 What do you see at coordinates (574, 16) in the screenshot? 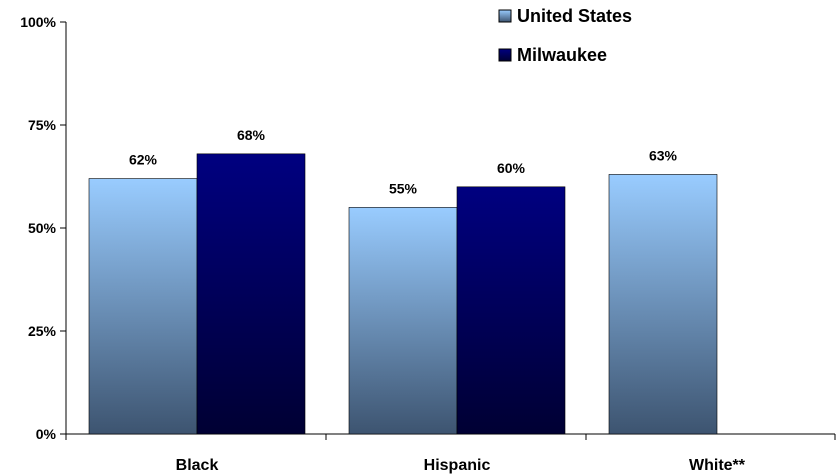
I see `legend-label-united-states: United States` at bounding box center [574, 16].